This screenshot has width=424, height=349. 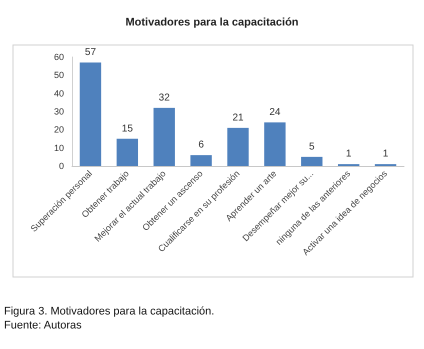 I want to click on data-label: 21, so click(x=238, y=118).